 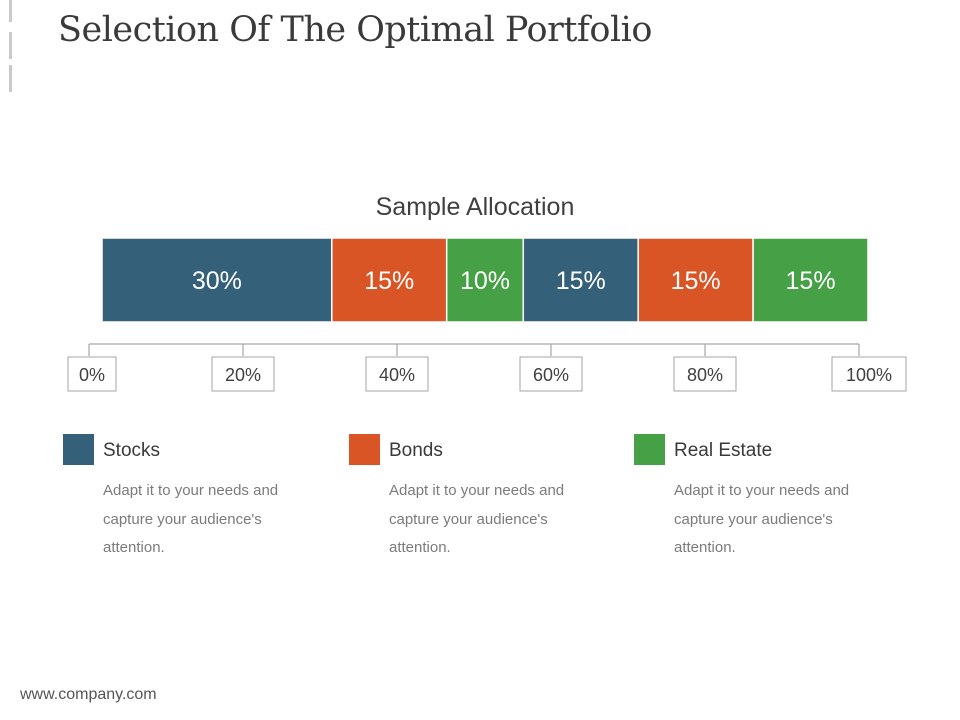 I want to click on legend-swatch-stocks, so click(x=78, y=449).